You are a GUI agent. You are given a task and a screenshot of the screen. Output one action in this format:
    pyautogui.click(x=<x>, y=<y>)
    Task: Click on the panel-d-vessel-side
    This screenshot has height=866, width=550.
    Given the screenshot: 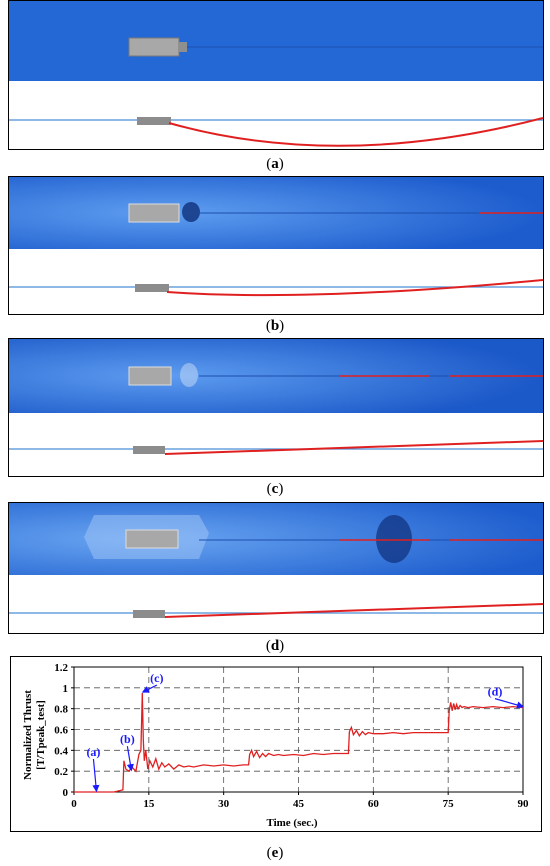 What is the action you would take?
    pyautogui.click(x=149, y=614)
    